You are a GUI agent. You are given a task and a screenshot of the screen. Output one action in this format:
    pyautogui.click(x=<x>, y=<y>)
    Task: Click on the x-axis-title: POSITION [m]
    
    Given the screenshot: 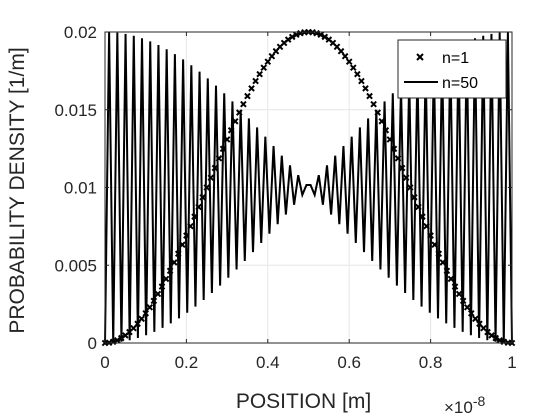 What is the action you would take?
    pyautogui.click(x=303, y=401)
    